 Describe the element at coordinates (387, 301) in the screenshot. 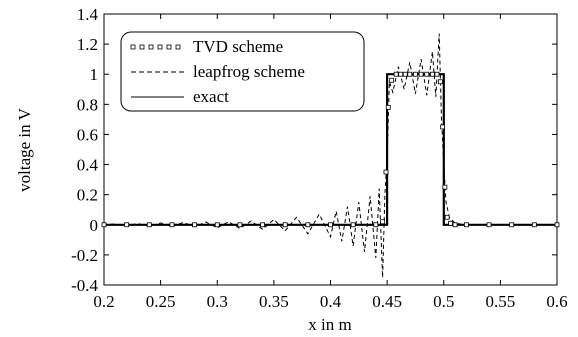

I see `x-tick-label: 0.45` at that location.